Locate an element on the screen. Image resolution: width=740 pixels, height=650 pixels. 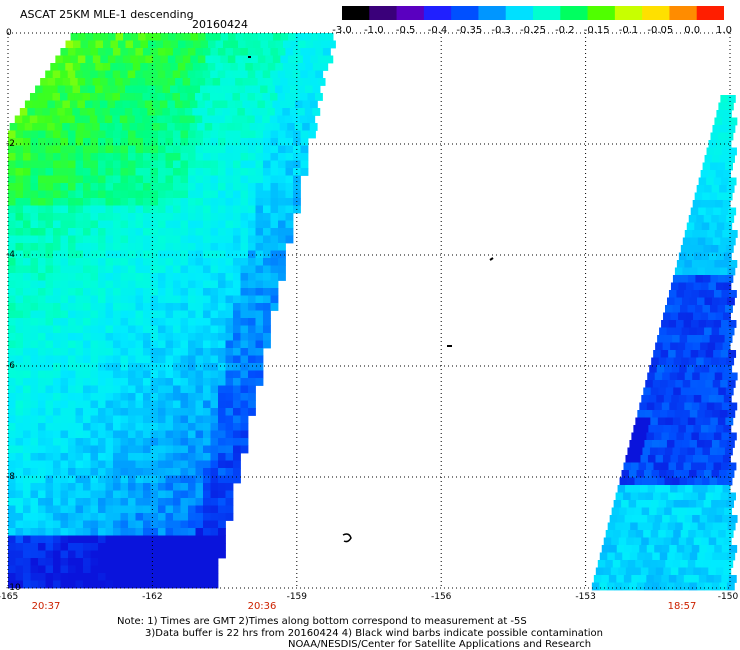
longitude-label: -162 is located at coordinates (152, 597).